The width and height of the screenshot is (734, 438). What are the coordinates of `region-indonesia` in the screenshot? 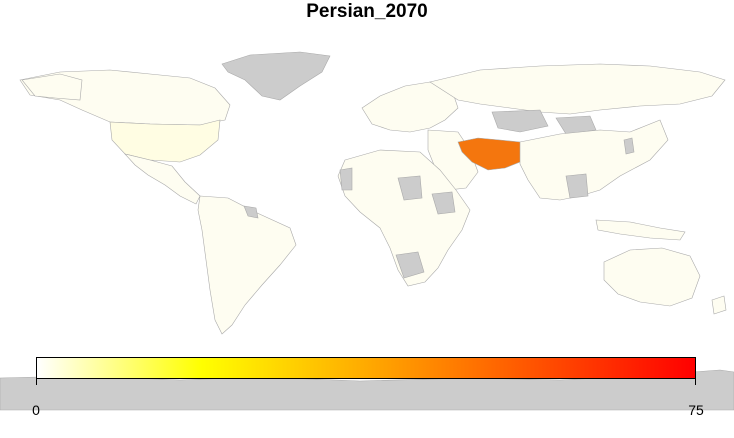 It's located at (640, 230).